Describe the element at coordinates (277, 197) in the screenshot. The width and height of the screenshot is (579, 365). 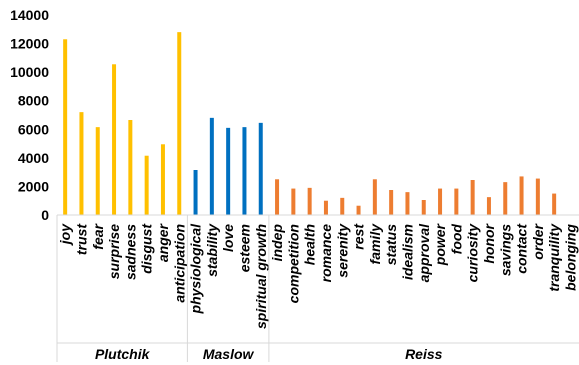
I see `bar-indep` at that location.